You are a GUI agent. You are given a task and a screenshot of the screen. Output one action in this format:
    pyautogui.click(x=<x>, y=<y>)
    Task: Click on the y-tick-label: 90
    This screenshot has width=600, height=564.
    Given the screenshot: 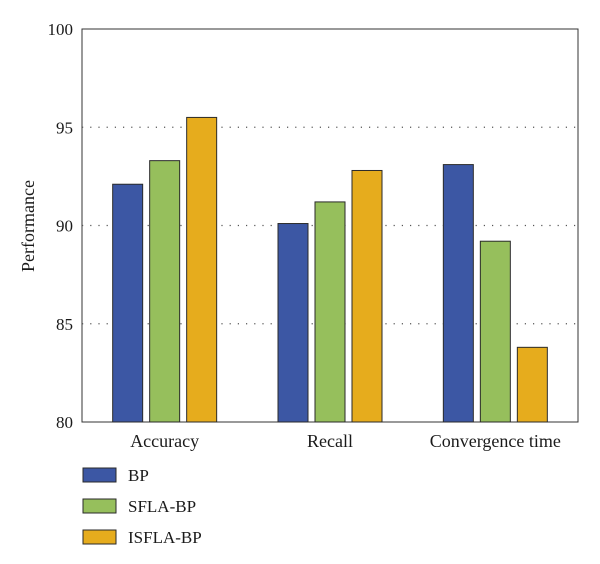 What is the action you would take?
    pyautogui.click(x=64, y=226)
    